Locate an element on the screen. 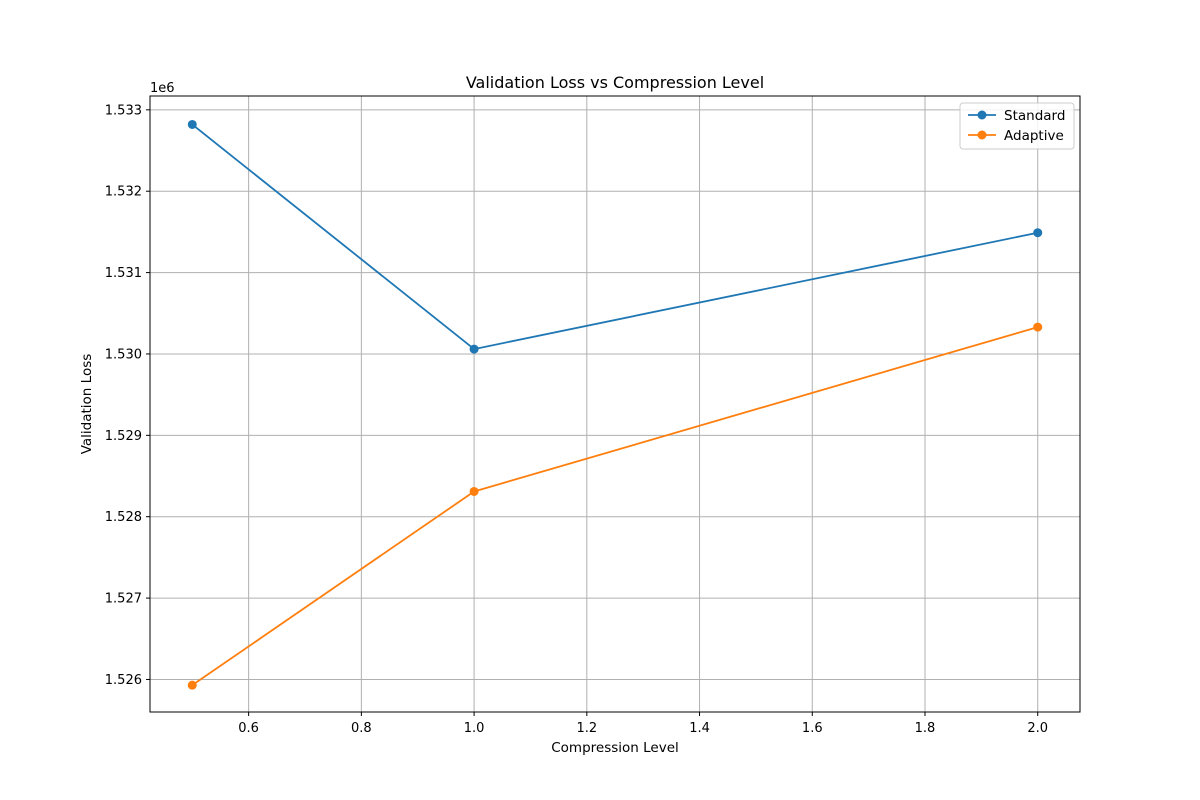 The height and width of the screenshot is (800, 1200). y-tick-label: 1.529 is located at coordinates (123, 436).